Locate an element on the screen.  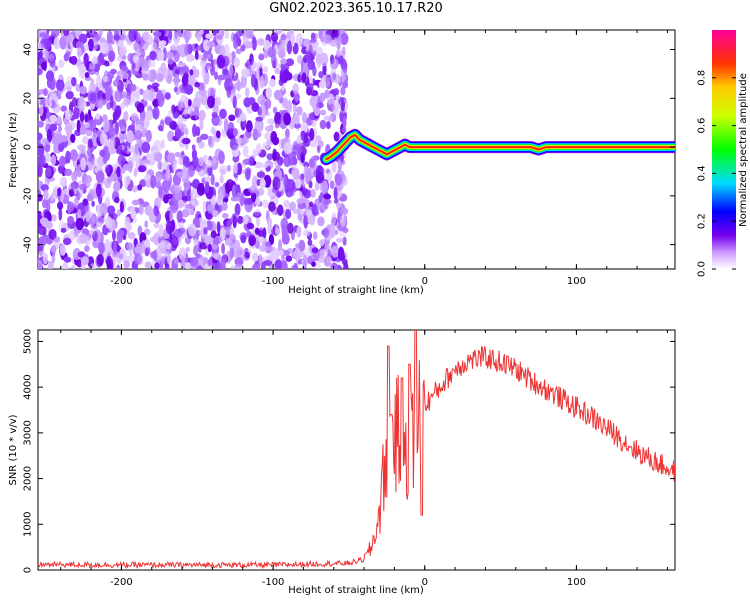
colorbar-tick-label: 0.2 is located at coordinates (702, 221).